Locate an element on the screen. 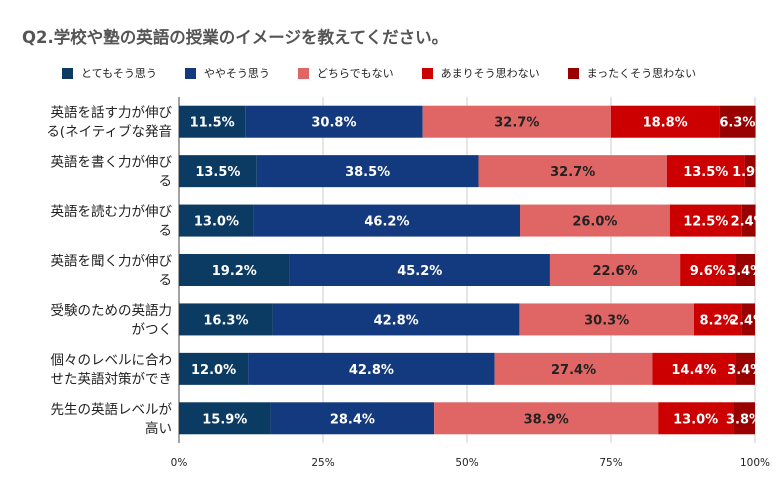  data-label: 6.3% is located at coordinates (737, 123).